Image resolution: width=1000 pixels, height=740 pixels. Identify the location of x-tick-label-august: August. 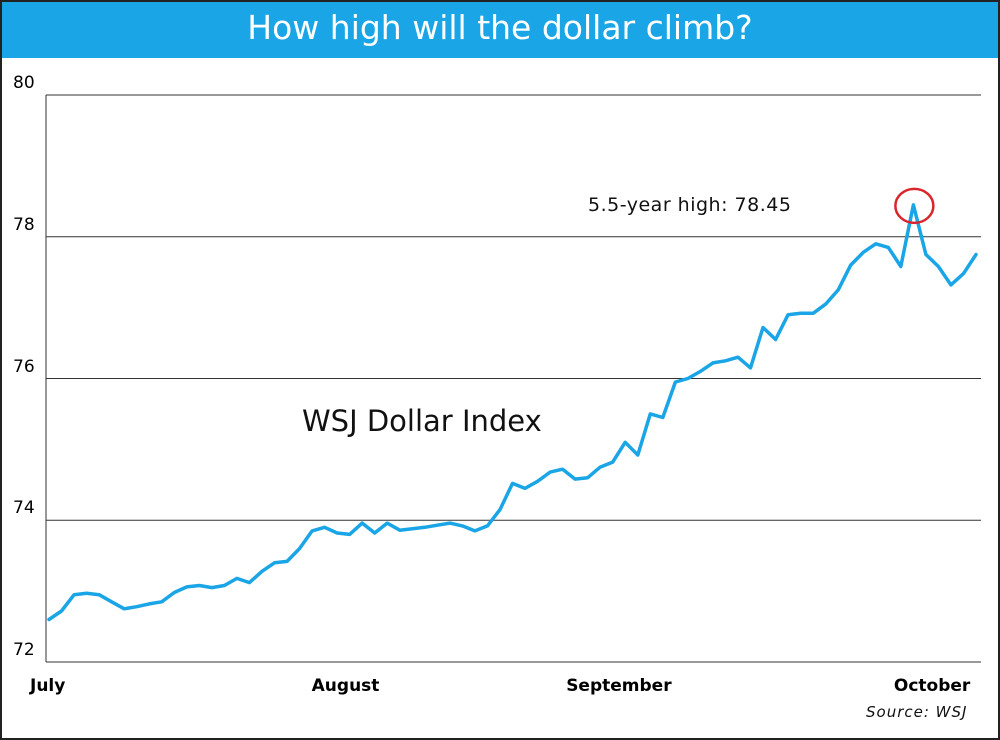
(345, 686).